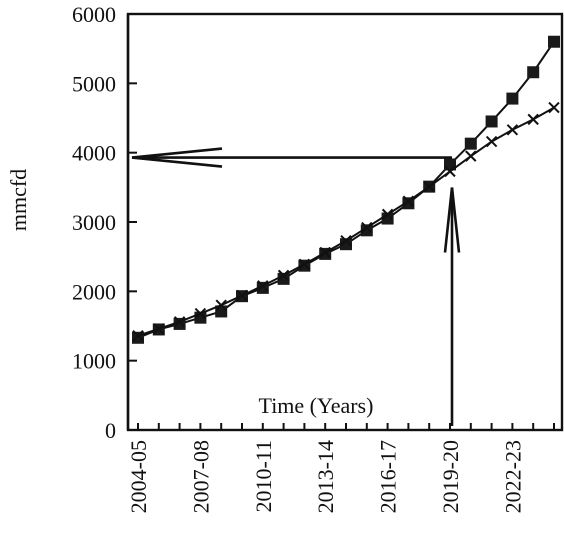 The image size is (564, 555). What do you see at coordinates (94, 153) in the screenshot?
I see `y-tick-label: 4000` at bounding box center [94, 153].